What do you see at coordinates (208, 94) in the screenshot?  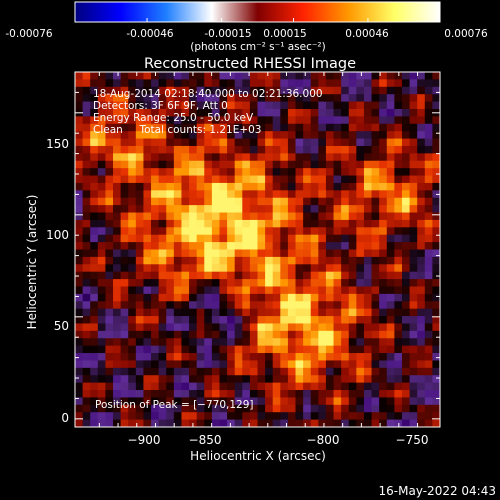 I see `info-line: 18-Aug-2014 02:18:40.000 to 02:21:36.000` at bounding box center [208, 94].